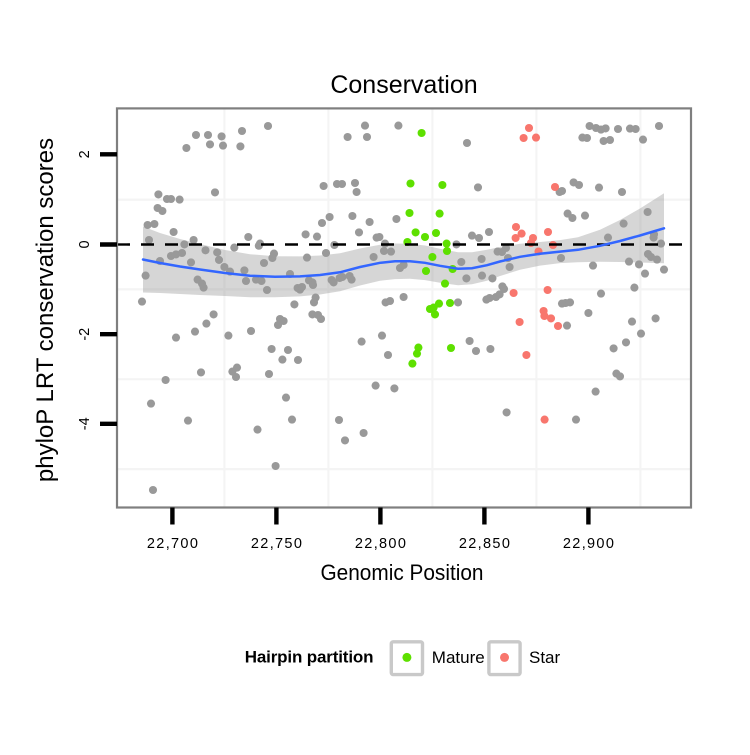 The image size is (750, 755). I want to click on svg-text: 22,700, so click(172, 544).